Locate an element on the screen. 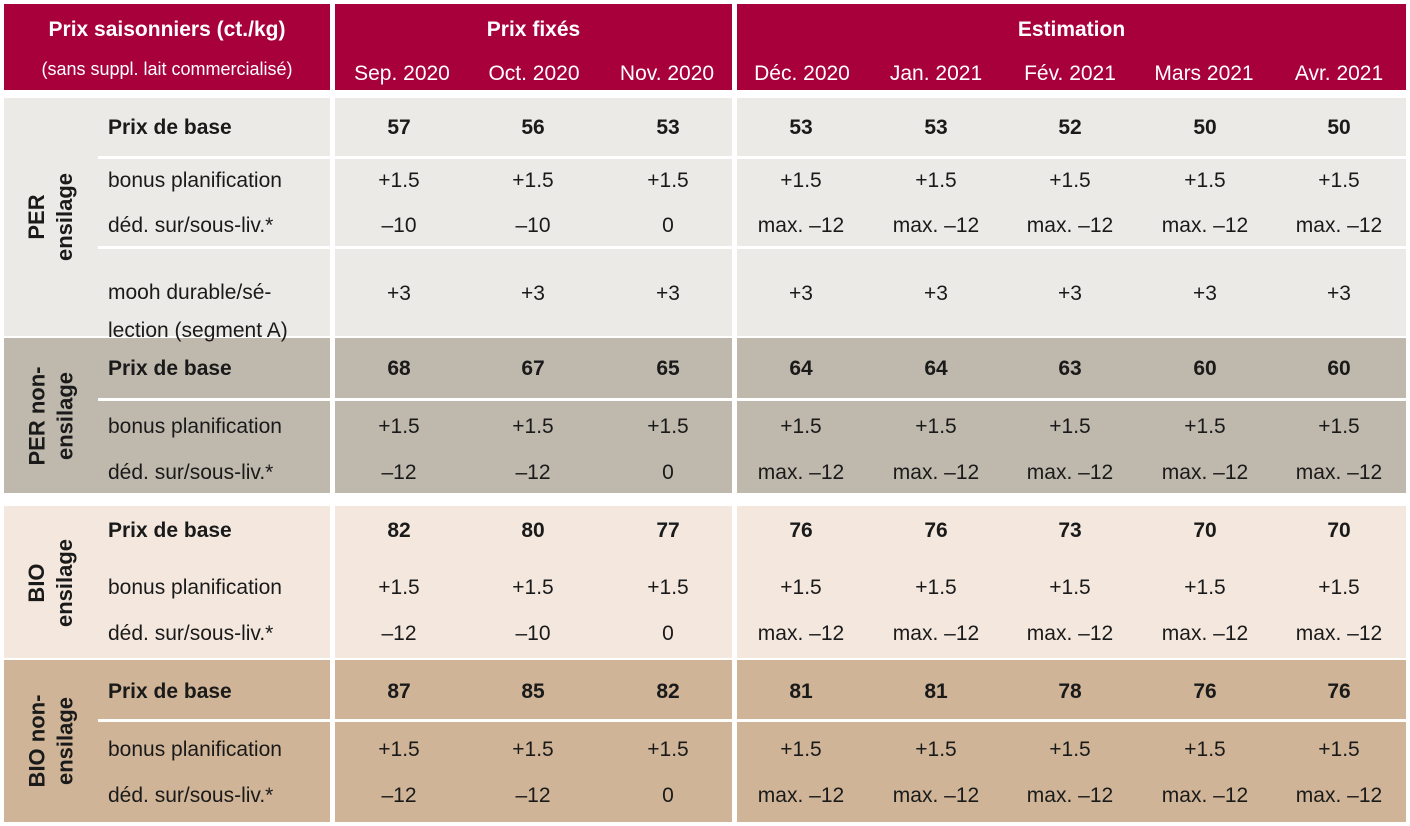  header-group-fixed: Prix fixés Sep. 2020 Oct. 2020 Nov. 2020 is located at coordinates (533, 47).